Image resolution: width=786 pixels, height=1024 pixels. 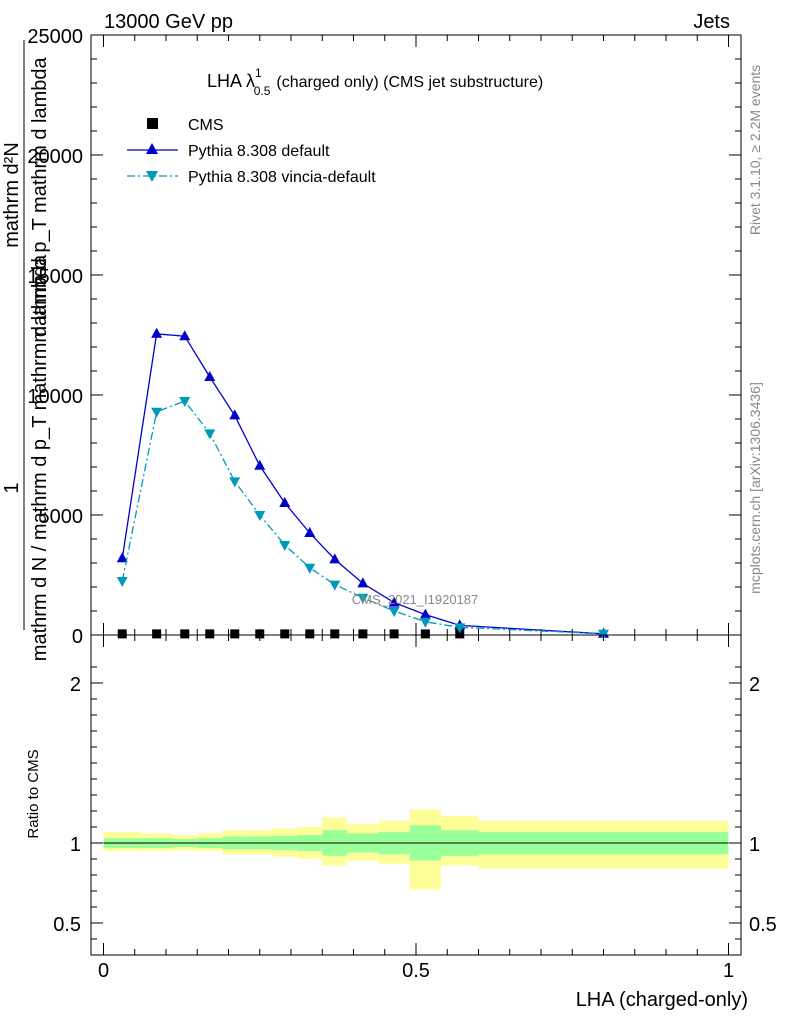 I want to click on plot-title-sup: 1, so click(x=258, y=73).